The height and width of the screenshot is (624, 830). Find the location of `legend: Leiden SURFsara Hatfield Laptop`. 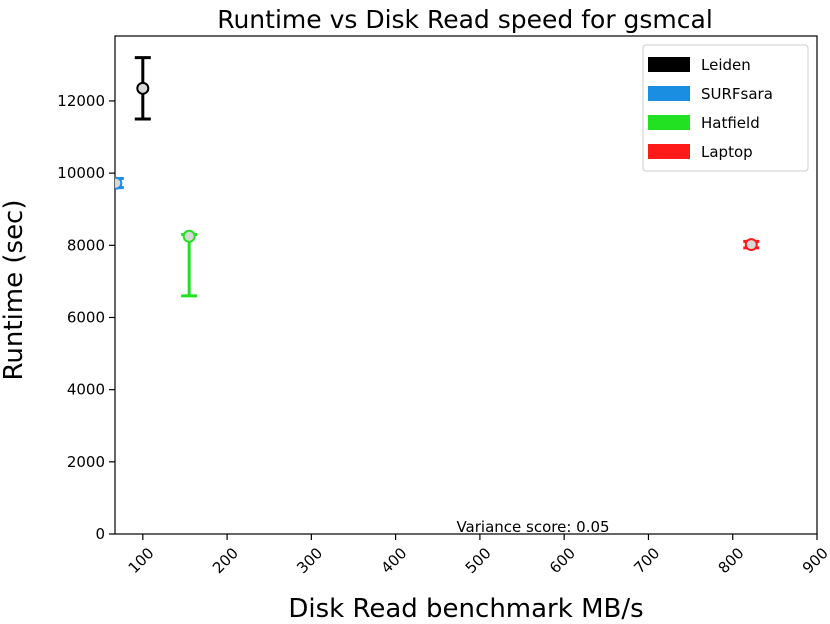

legend: Leiden SURFsara Hatfield Laptop is located at coordinates (725, 108).